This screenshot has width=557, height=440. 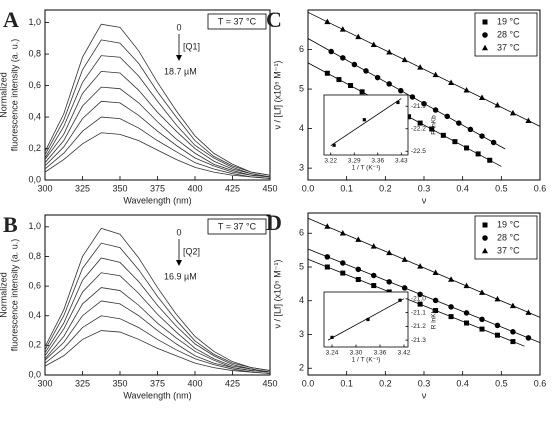 What do you see at coordinates (366, 168) in the screenshot?
I see `x-axis-label: 1 / T (K⁻¹)` at bounding box center [366, 168].